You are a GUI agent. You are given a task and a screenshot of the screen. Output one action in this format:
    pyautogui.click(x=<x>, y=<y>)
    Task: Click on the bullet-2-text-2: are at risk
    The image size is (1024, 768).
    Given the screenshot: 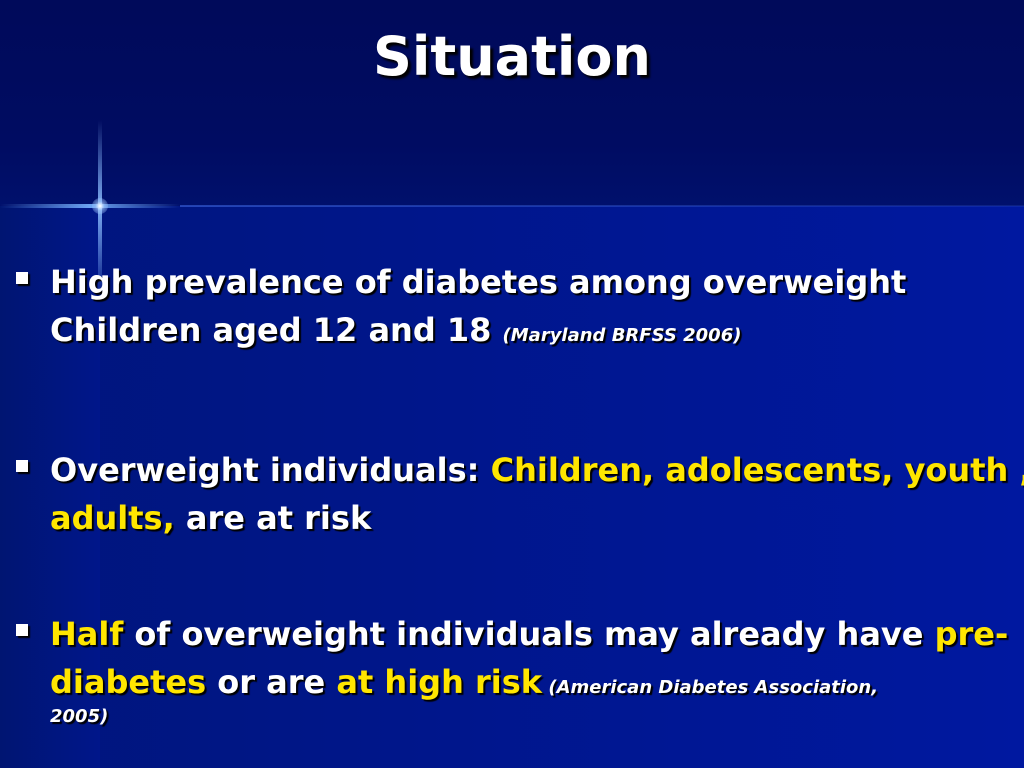 What is the action you would take?
    pyautogui.click(x=273, y=518)
    